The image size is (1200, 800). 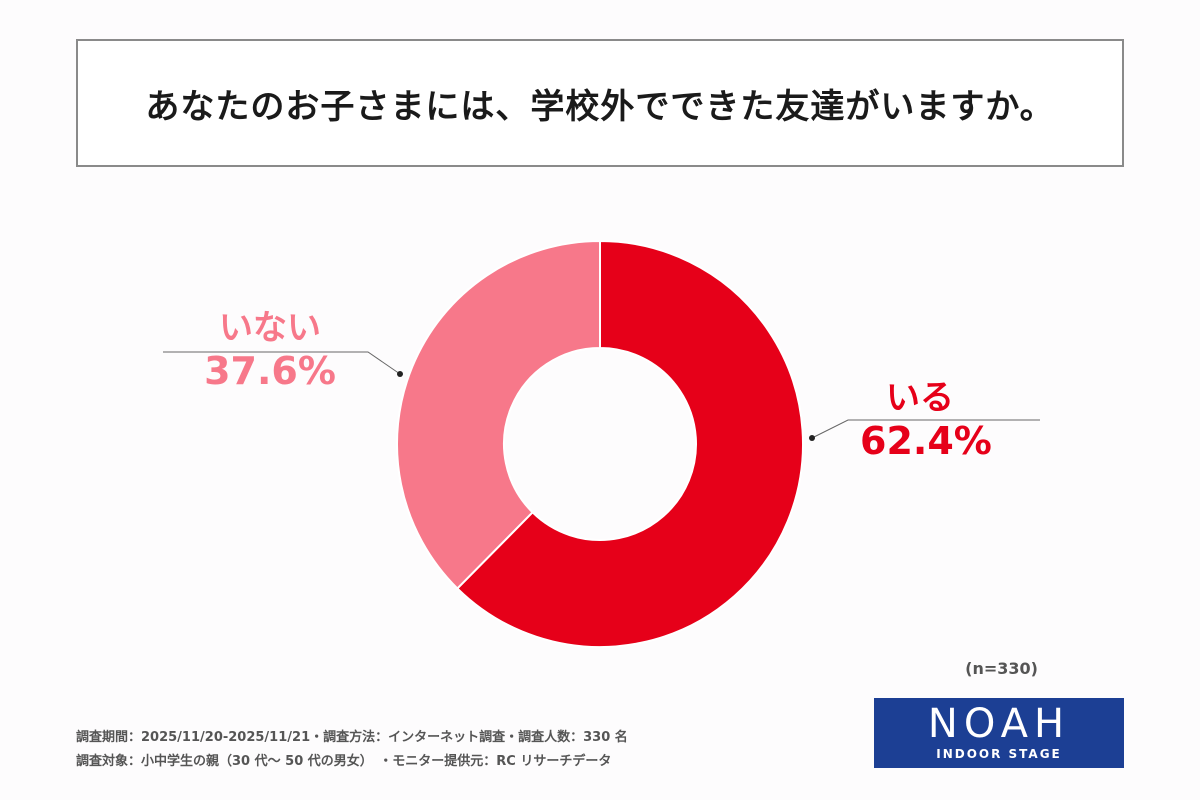 What do you see at coordinates (600, 106) in the screenshot?
I see `chart-title: あなたのお子さまには、学校外でできた友達がいますか。` at bounding box center [600, 106].